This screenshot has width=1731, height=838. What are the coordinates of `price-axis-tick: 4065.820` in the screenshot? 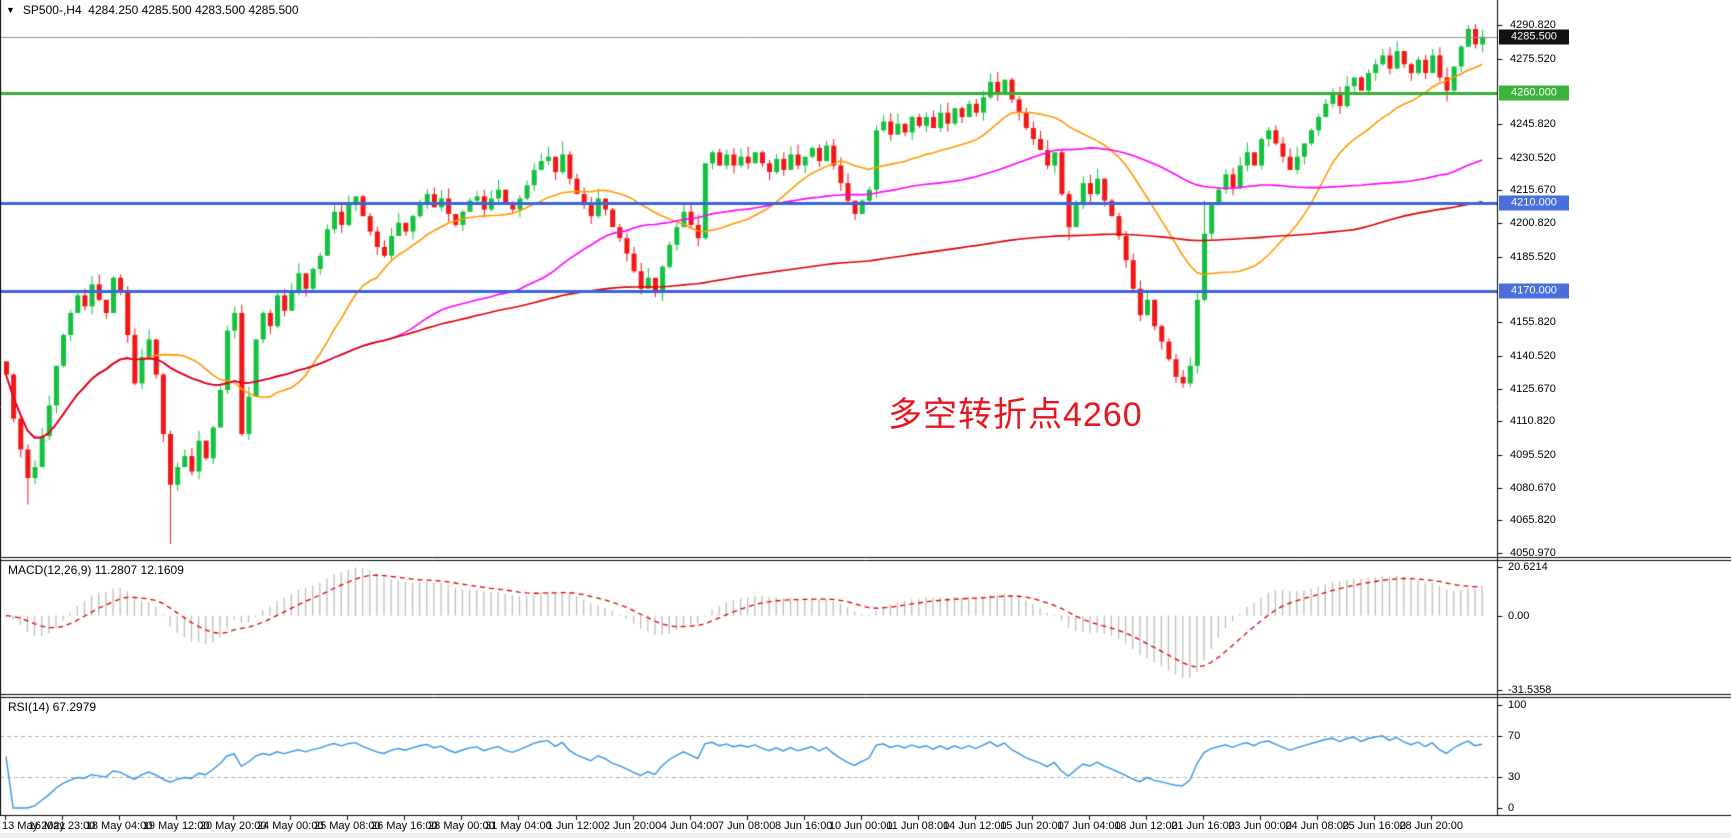 It's located at (1533, 520).